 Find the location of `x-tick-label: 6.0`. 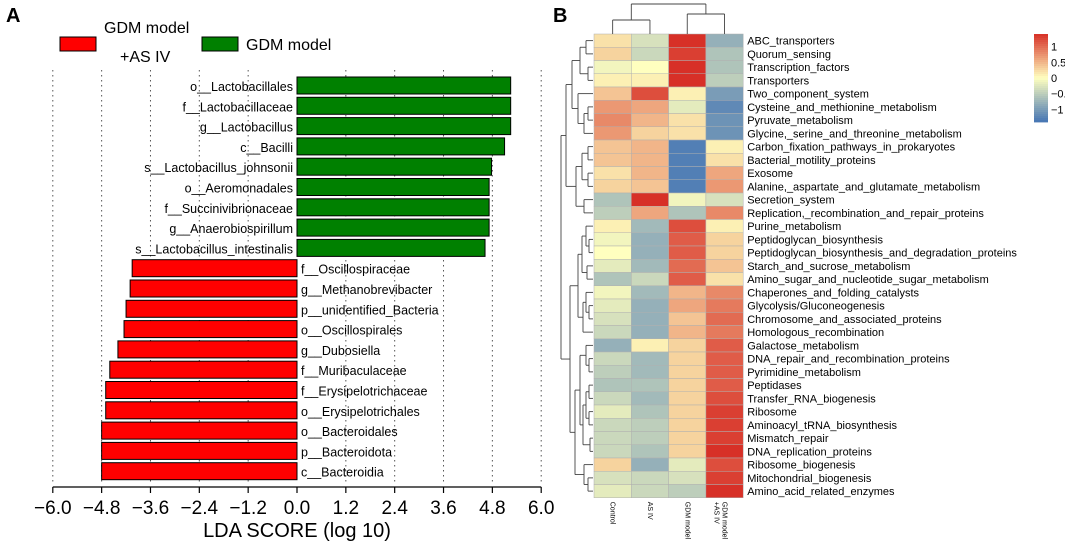

x-tick-label: 6.0 is located at coordinates (541, 508).